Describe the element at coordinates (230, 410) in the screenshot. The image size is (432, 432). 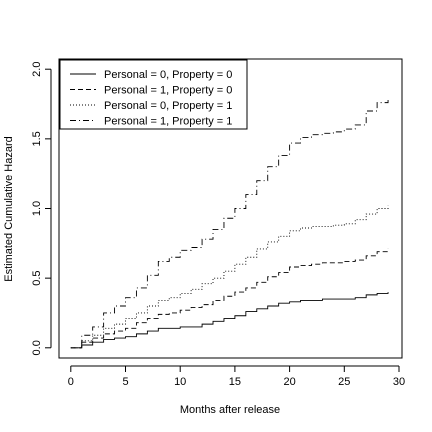
I see `x-axis-label: Months after release` at that location.